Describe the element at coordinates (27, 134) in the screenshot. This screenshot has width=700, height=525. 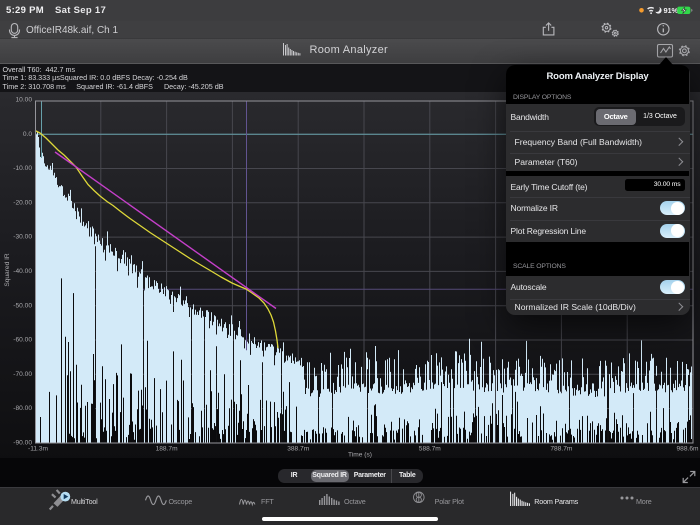
I see `svg-text: 0.0` at that location.